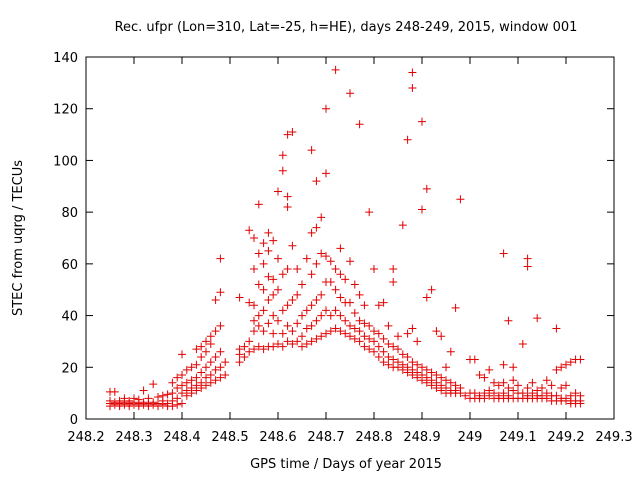  Describe the element at coordinates (181, 437) in the screenshot. I see `x-tick-label: 248.4` at that location.